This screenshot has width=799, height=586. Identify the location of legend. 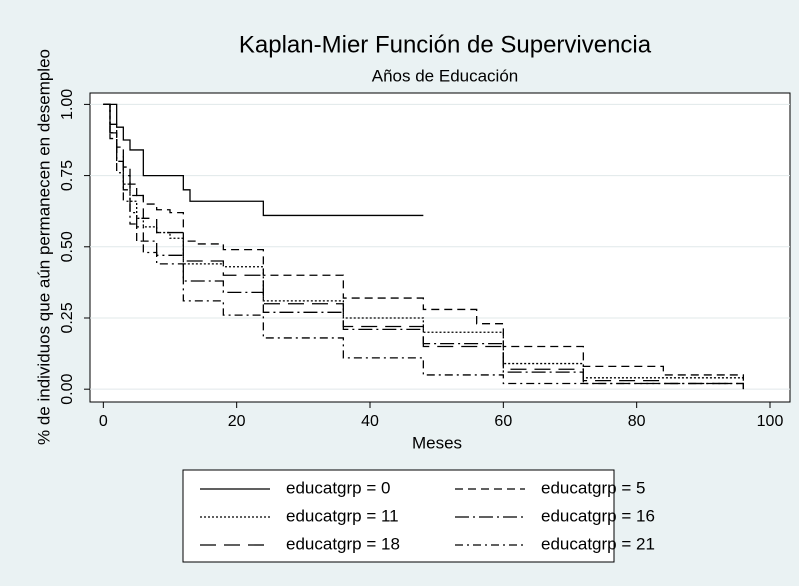
(398, 516).